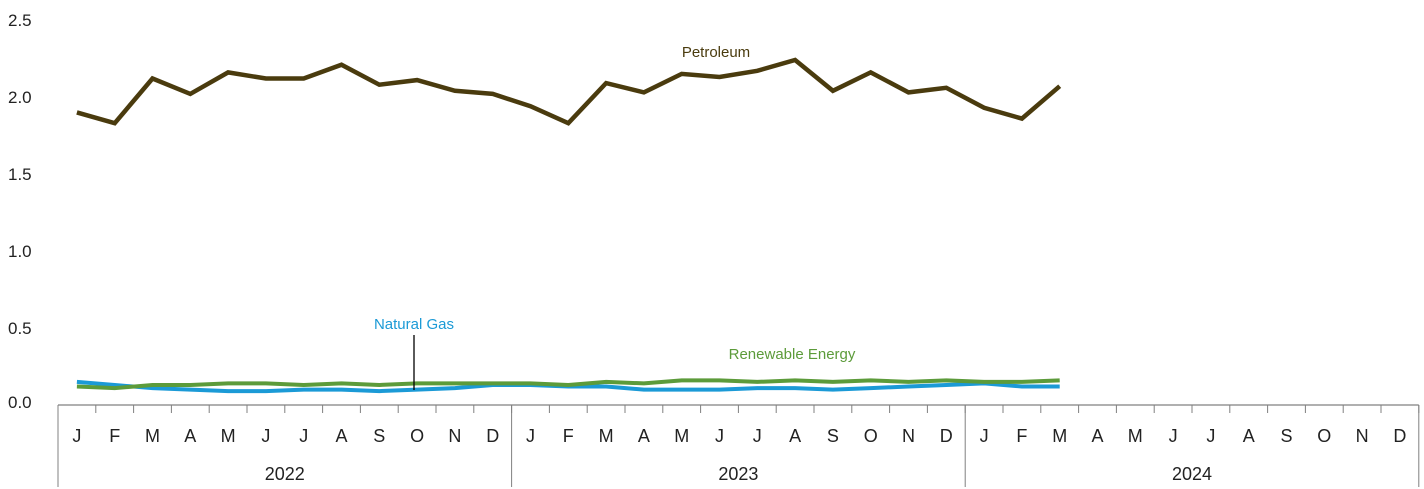 The width and height of the screenshot is (1424, 489). What do you see at coordinates (568, 384) in the screenshot?
I see `renewable-energy-line` at bounding box center [568, 384].